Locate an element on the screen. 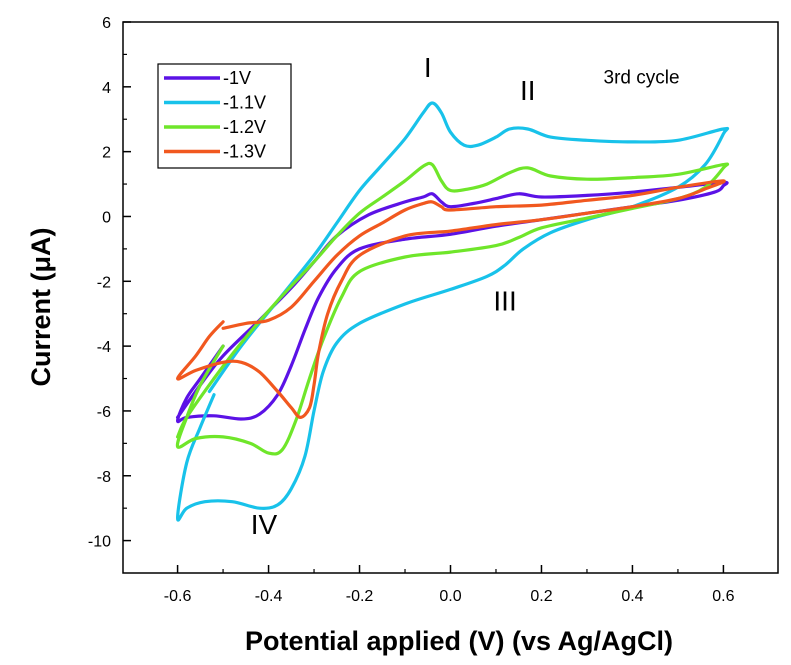  annotation-1: 3rd cycle is located at coordinates (642, 78).